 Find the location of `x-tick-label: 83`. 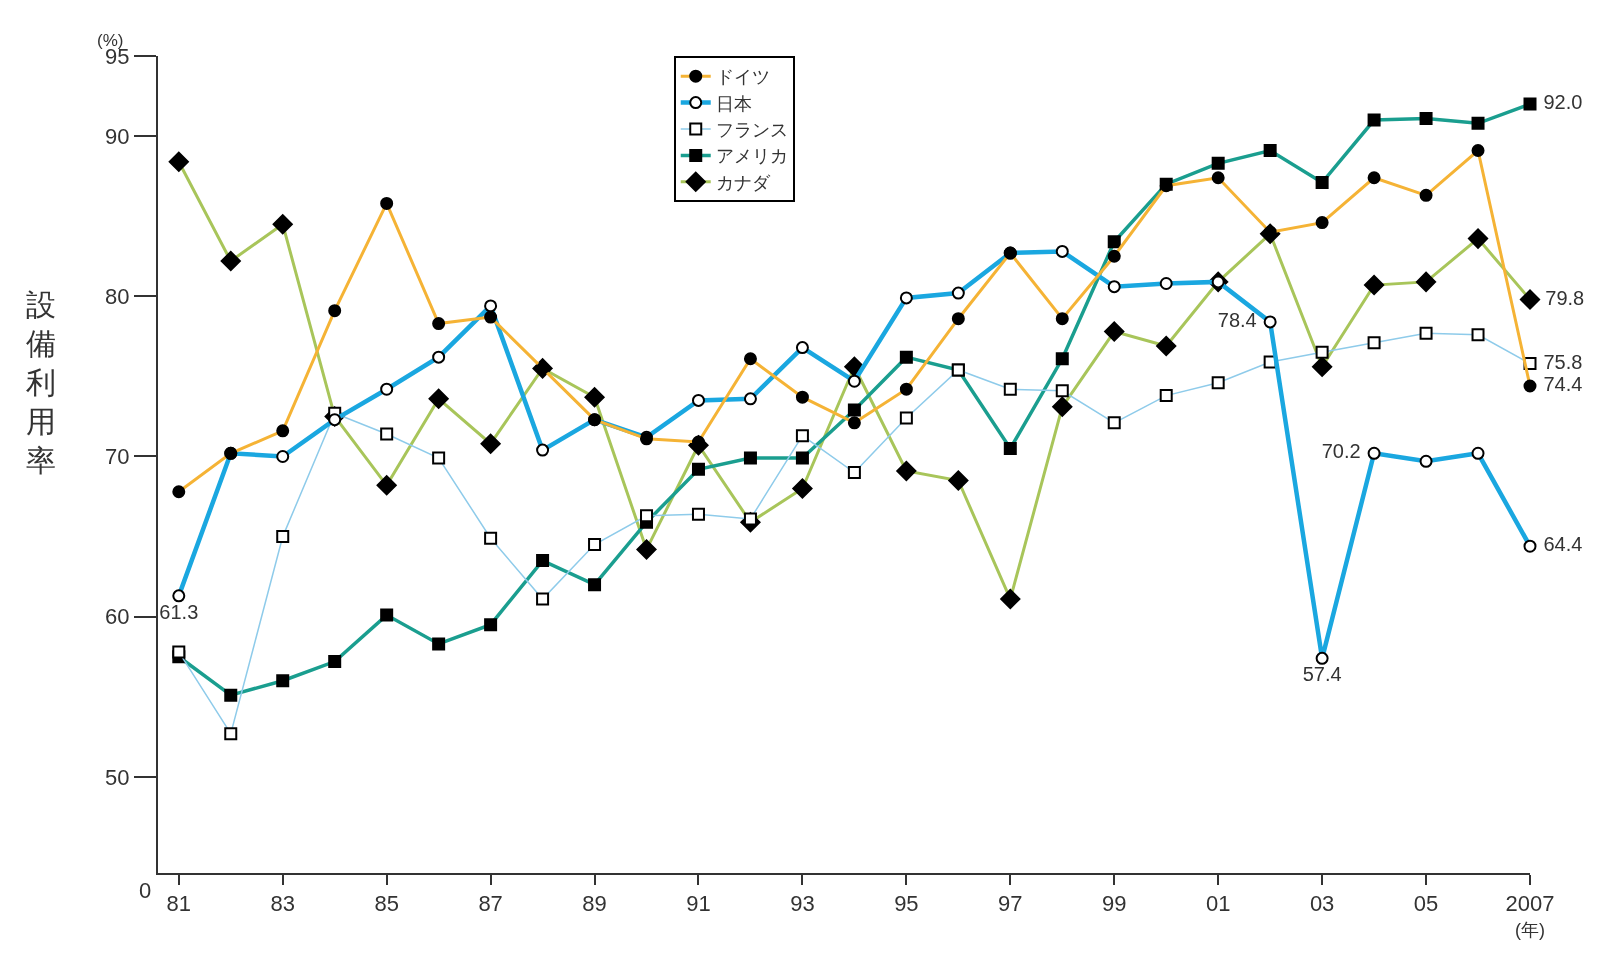

x-tick-label: 83 is located at coordinates (282, 904).